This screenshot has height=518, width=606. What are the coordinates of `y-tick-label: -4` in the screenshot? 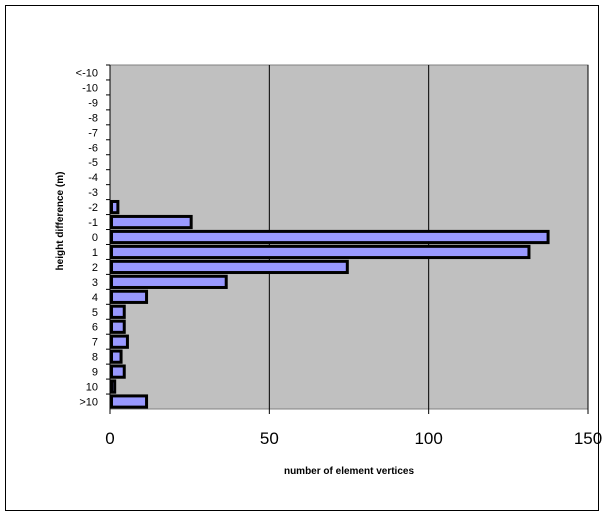 It's located at (93, 178).